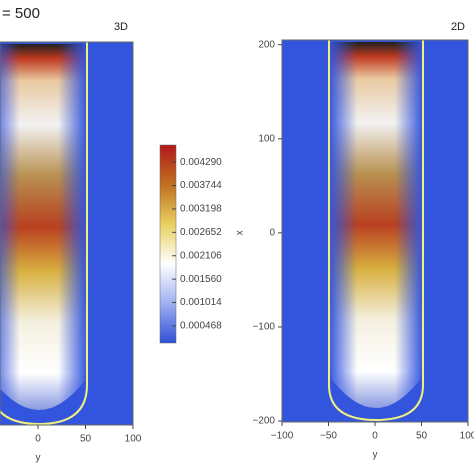  Describe the element at coordinates (201, 185) in the screenshot. I see `colorbar-label: 0.003744` at that location.